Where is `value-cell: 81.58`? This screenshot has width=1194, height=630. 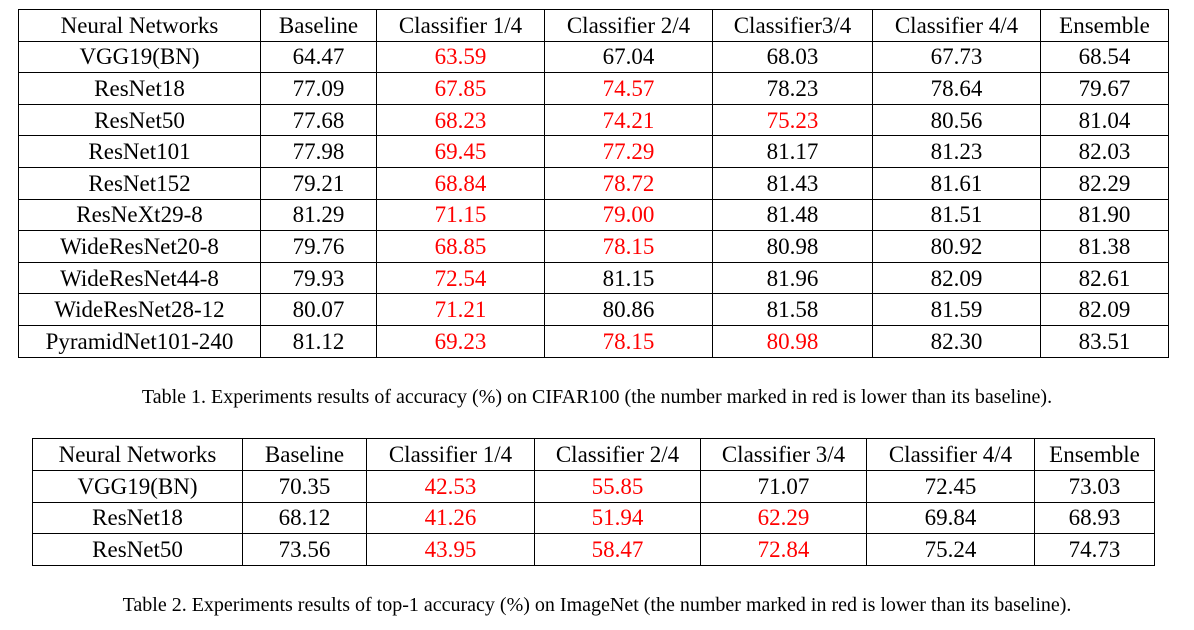
value-cell: 81.58 is located at coordinates (792, 309).